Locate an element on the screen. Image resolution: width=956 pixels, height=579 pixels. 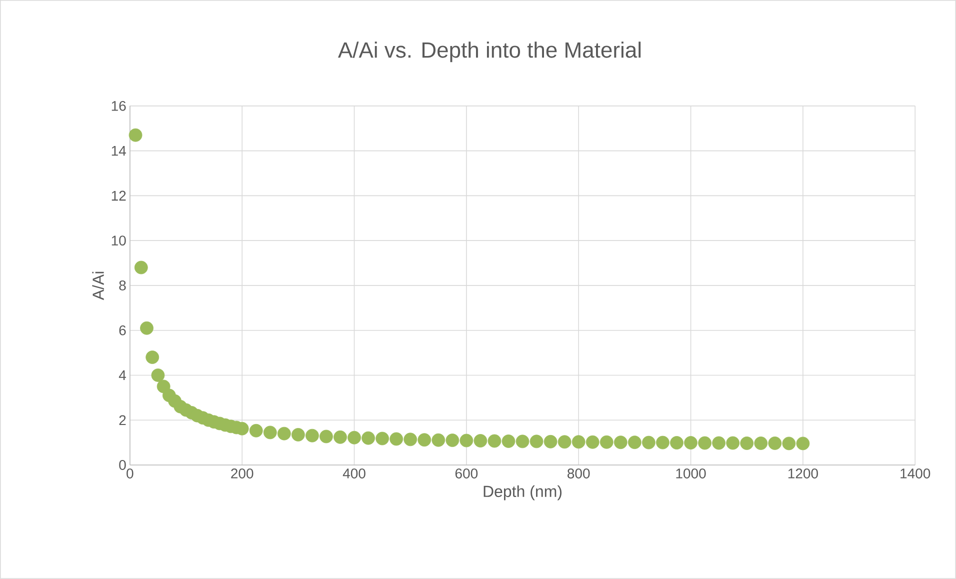
x-axis-title: Depth (nm) is located at coordinates (523, 492).